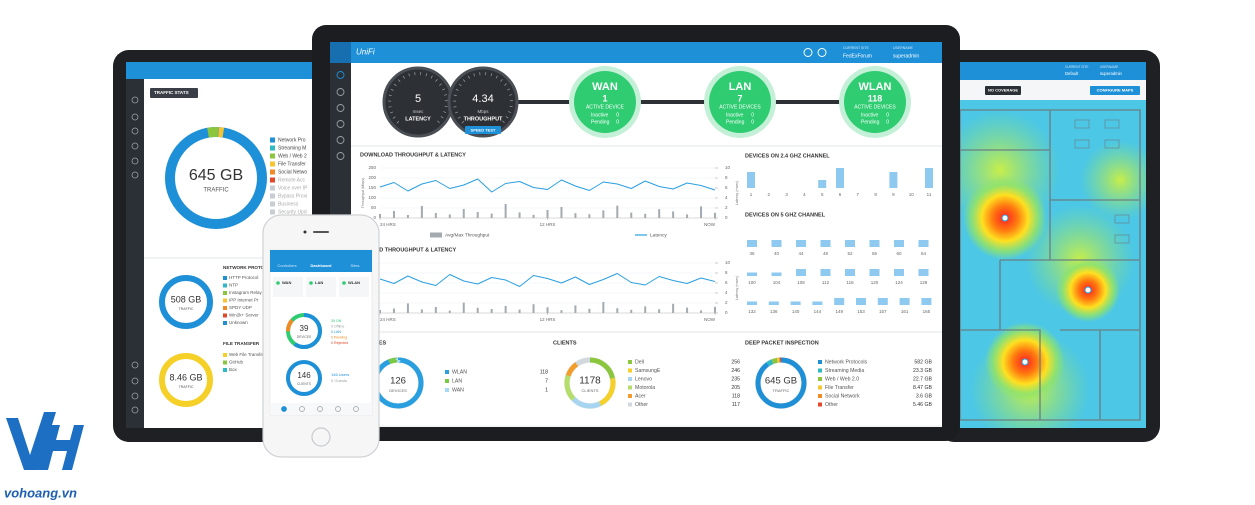  Describe the element at coordinates (418, 99) in the screenshot. I see `gauge-value: 5` at that location.